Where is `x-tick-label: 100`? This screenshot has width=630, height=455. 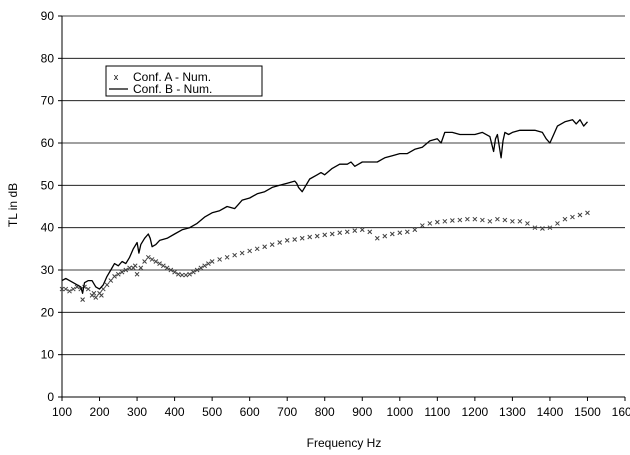
x-tick-label: 100 is located at coordinates (62, 412).